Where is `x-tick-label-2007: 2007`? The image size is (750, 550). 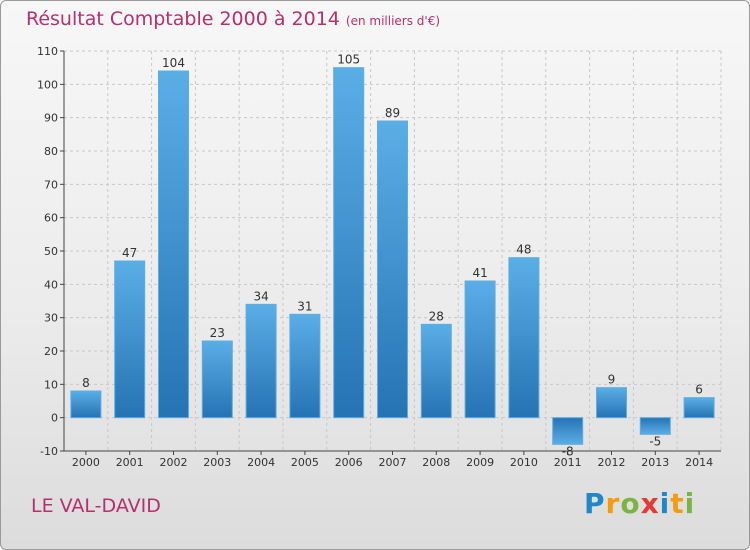 x-tick-label-2007: 2007 is located at coordinates (393, 462).